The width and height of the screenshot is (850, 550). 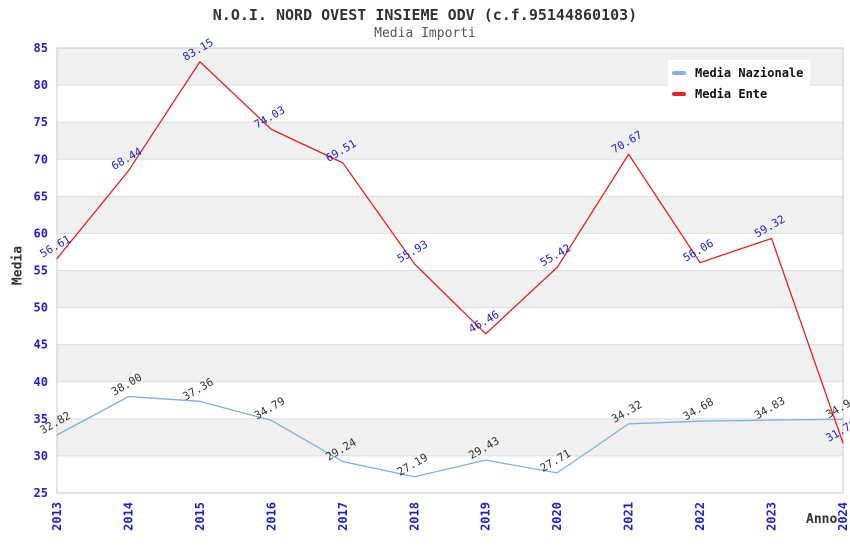 I want to click on x-tick-label: 2013, so click(x=57, y=516).